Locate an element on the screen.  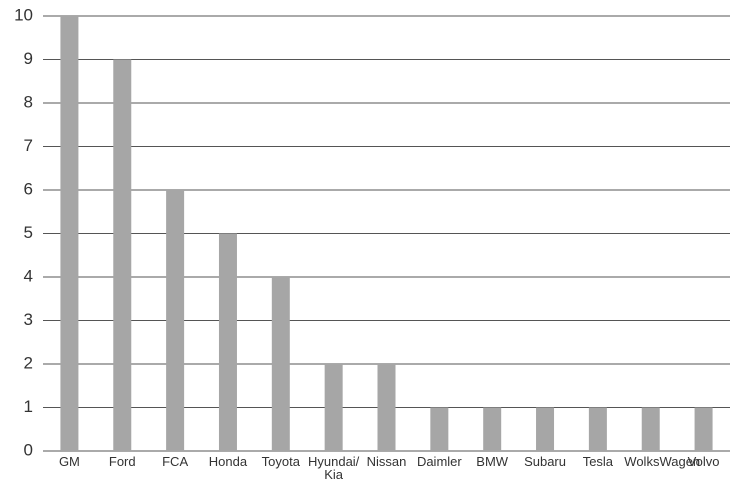
y-tick-label: 9 is located at coordinates (28, 58).